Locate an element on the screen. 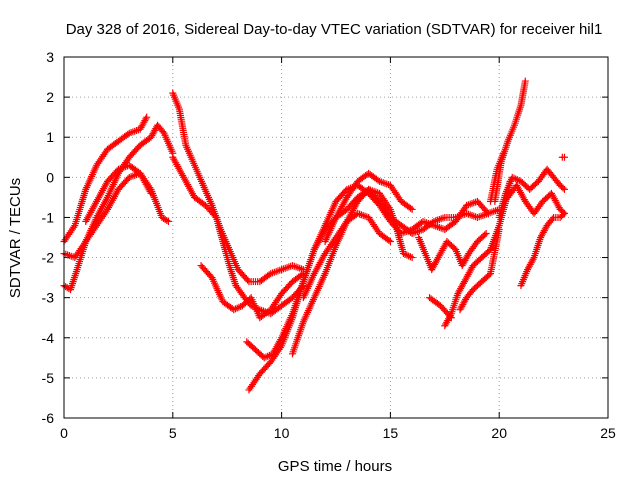 The image size is (640, 480). x-tick-label: 25 is located at coordinates (608, 433).